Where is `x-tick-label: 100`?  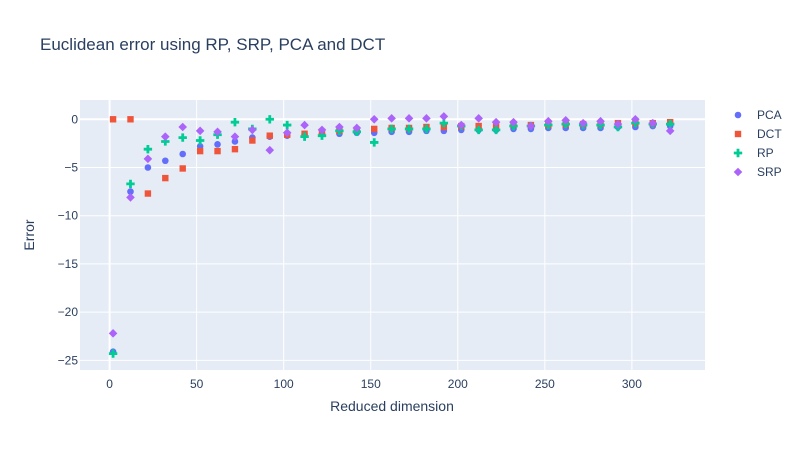
x-tick-label: 100 is located at coordinates (284, 384).